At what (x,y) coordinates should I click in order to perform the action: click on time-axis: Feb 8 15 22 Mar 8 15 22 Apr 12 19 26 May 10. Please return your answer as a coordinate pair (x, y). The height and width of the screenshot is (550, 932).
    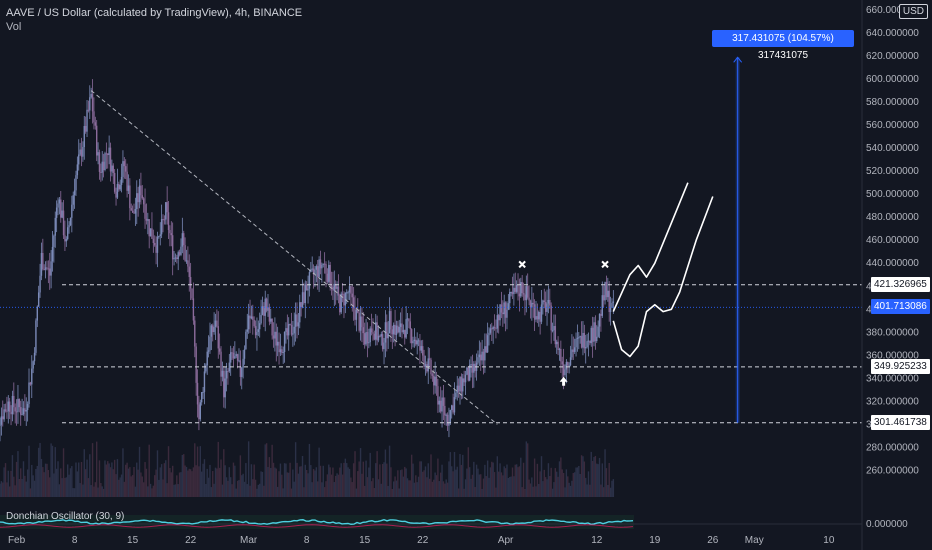
    Looking at the image, I should click on (421, 540).